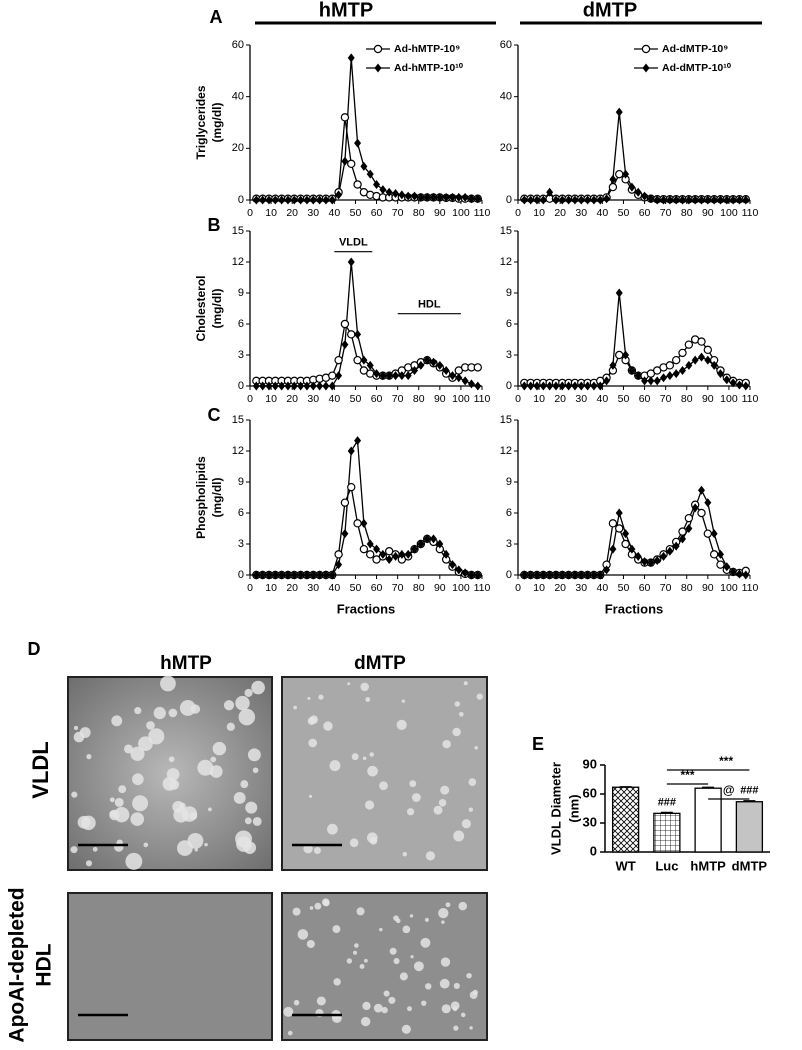 This screenshot has height=1050, width=802. Describe the element at coordinates (506, 420) in the screenshot. I see `y-tick-label: 15` at that location.